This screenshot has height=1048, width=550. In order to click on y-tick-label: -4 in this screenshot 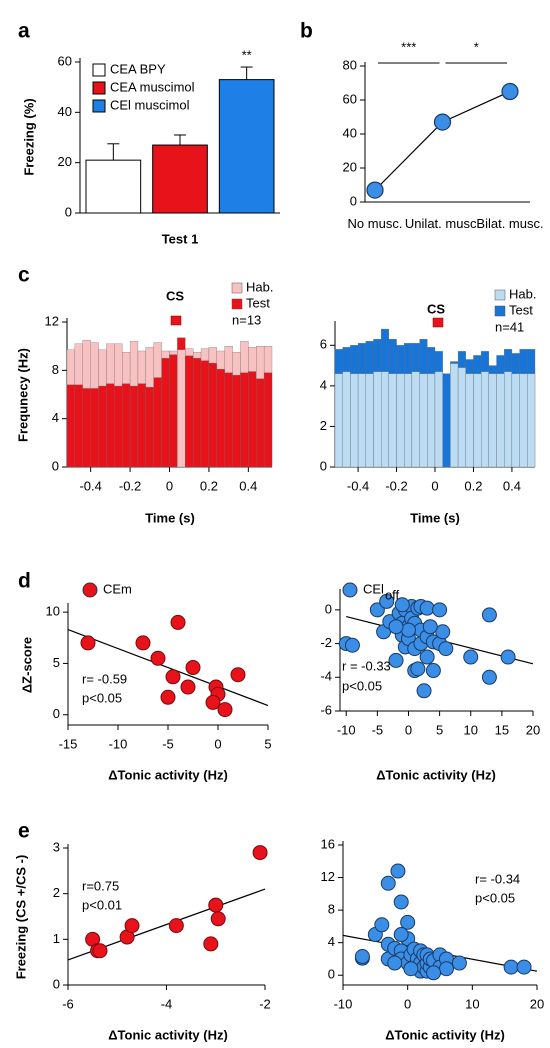, I will do `click(326, 676)`.